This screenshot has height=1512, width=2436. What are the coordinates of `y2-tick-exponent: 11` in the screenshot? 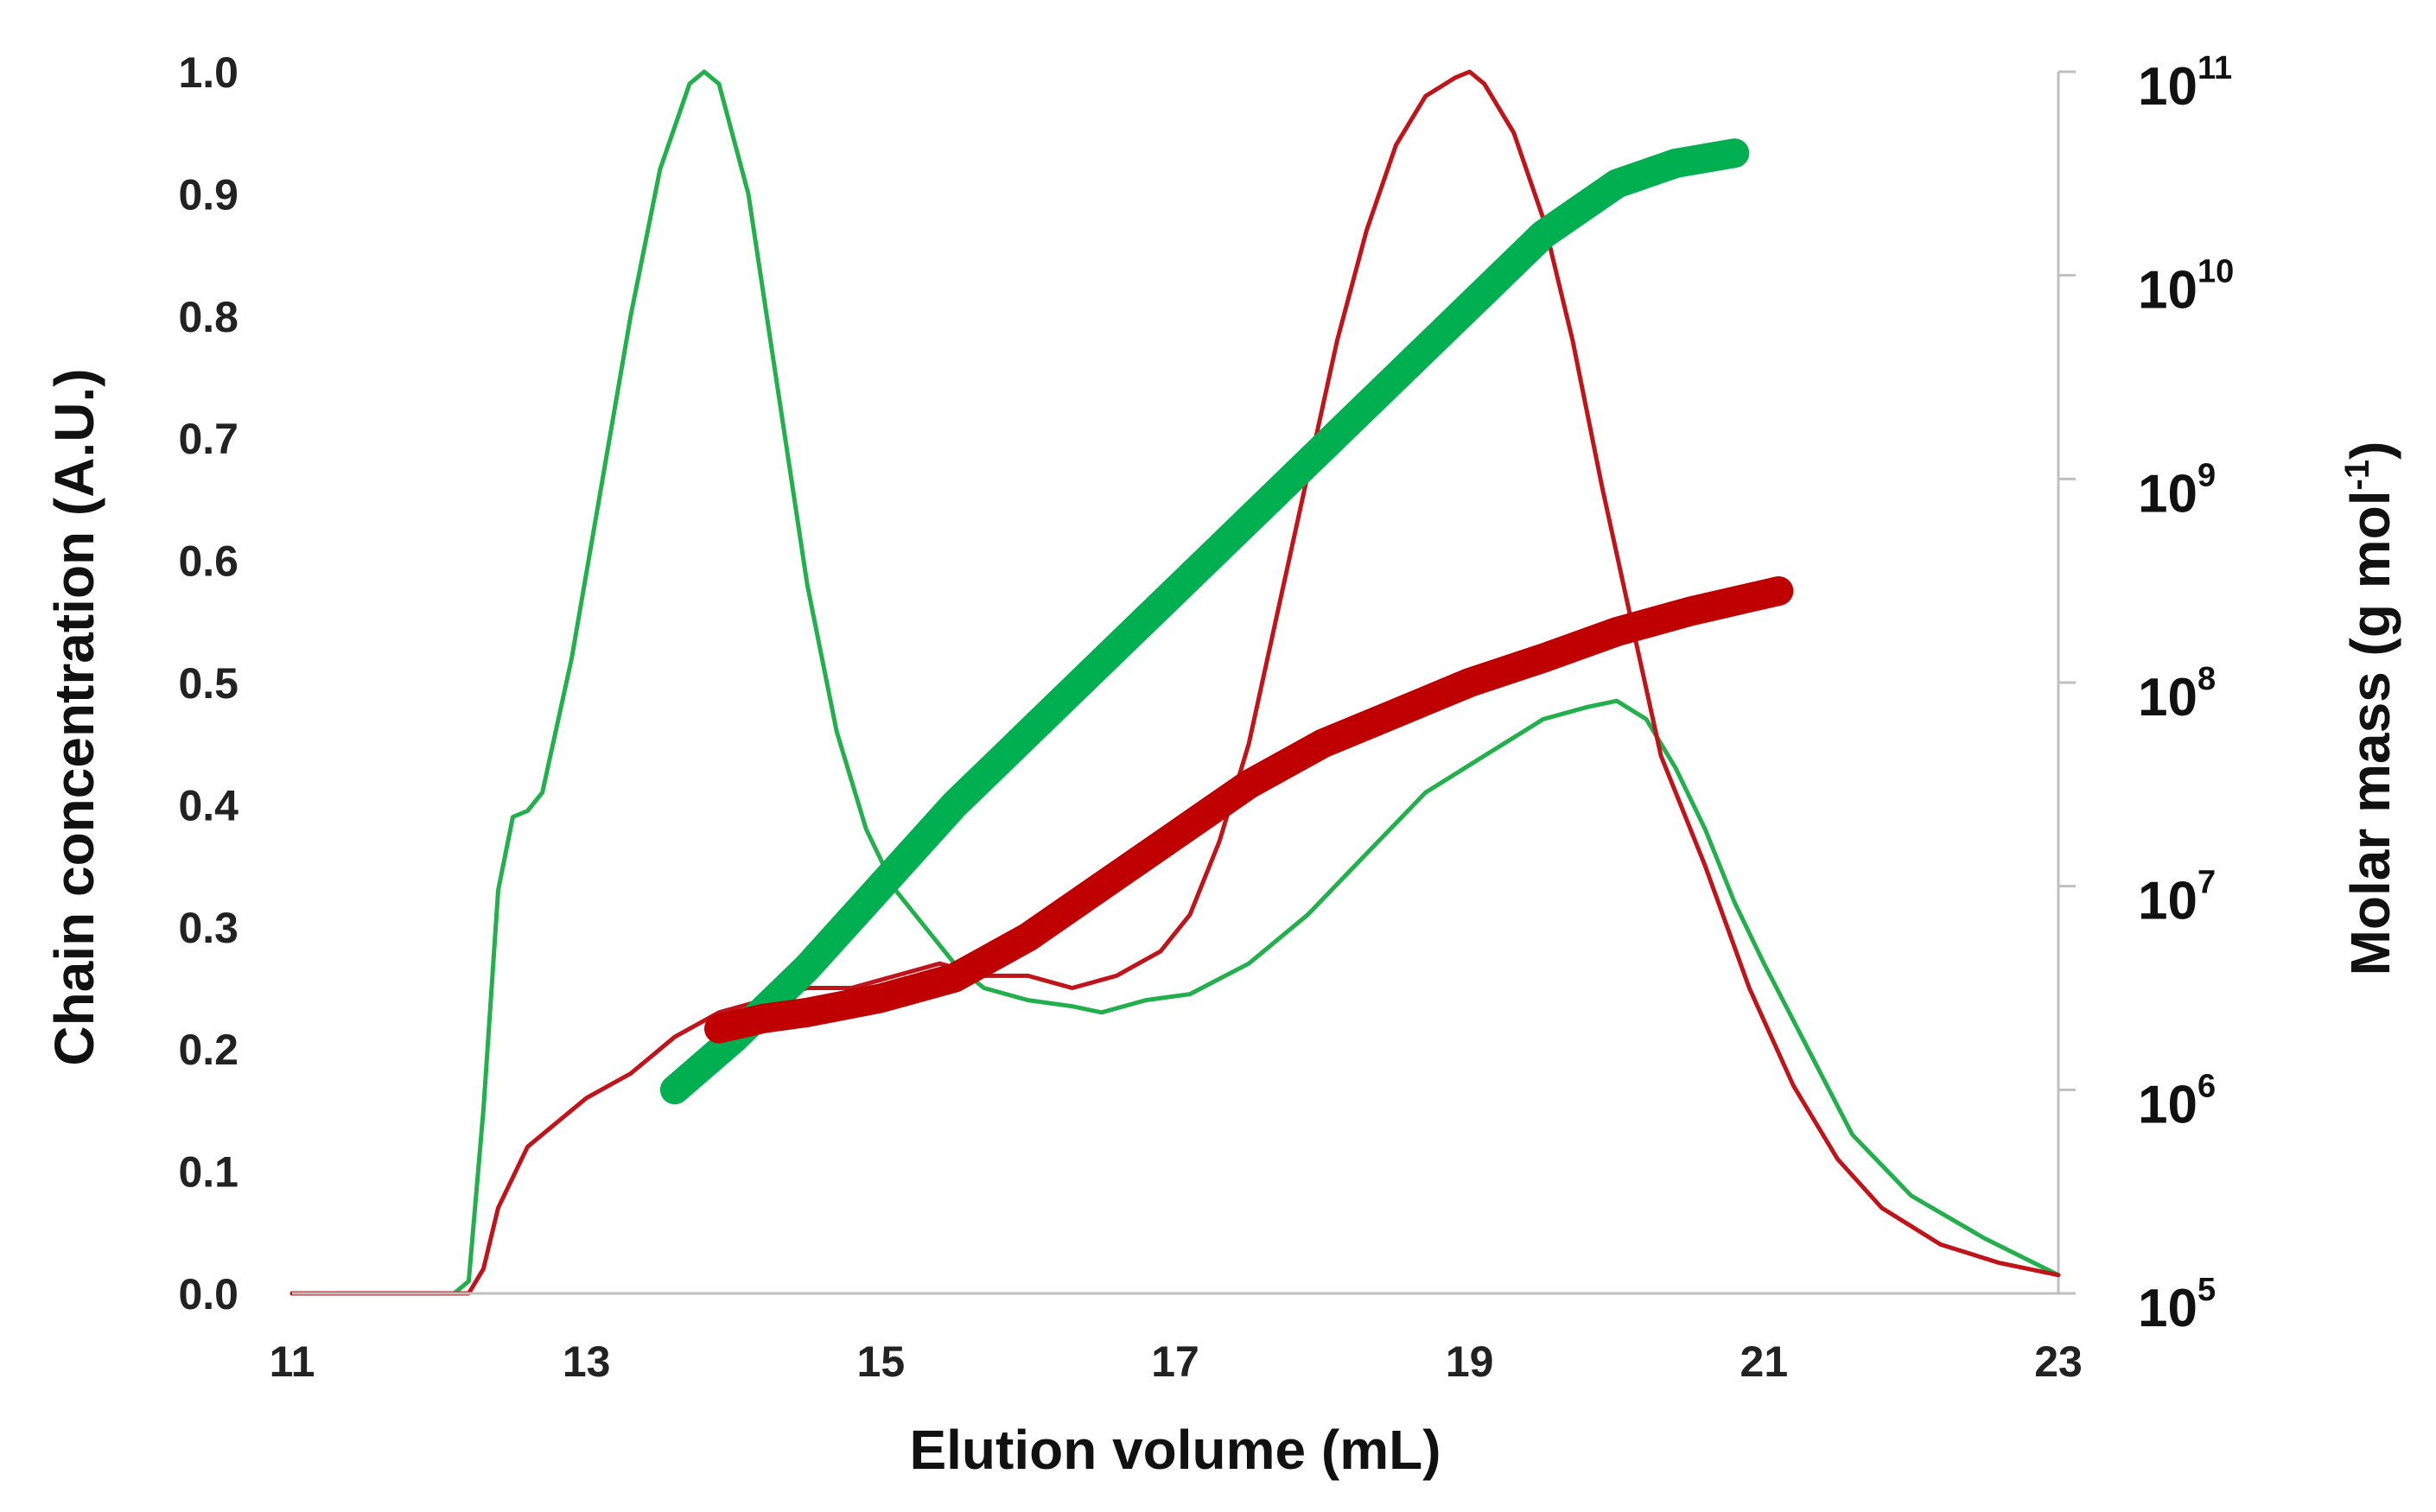 It's located at (2214, 68).